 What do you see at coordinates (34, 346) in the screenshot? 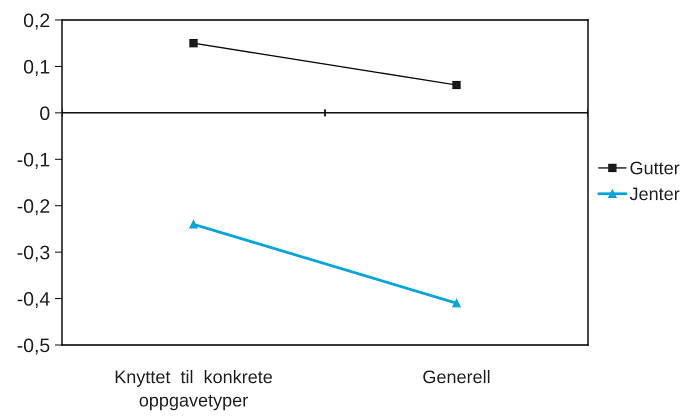
I see `y-tick-label: -0,5` at bounding box center [34, 346].